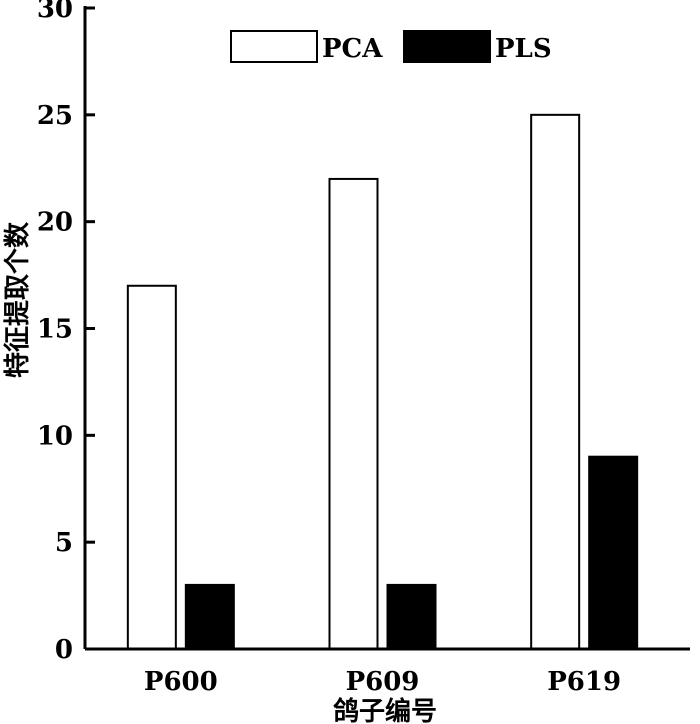  What do you see at coordinates (391, 47) in the screenshot?
I see `legend: PCA PLS` at bounding box center [391, 47].